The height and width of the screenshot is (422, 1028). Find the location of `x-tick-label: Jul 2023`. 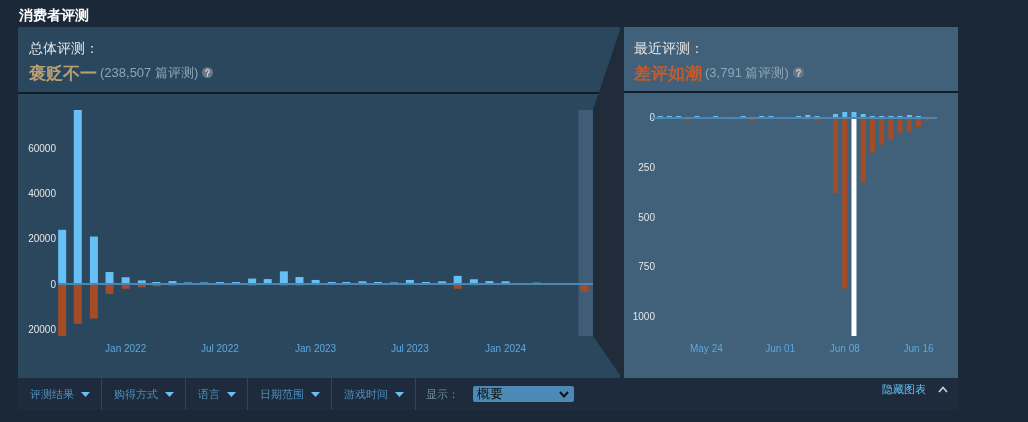

x-tick-label: Jul 2023 is located at coordinates (410, 348).